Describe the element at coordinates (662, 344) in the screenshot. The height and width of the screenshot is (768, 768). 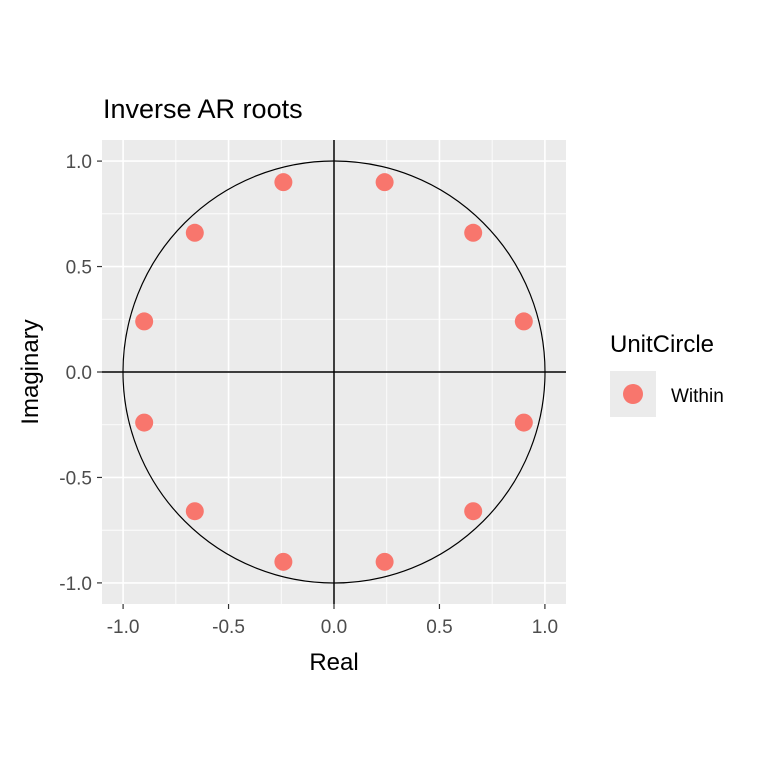
I see `legend-title: UnitCircle` at that location.